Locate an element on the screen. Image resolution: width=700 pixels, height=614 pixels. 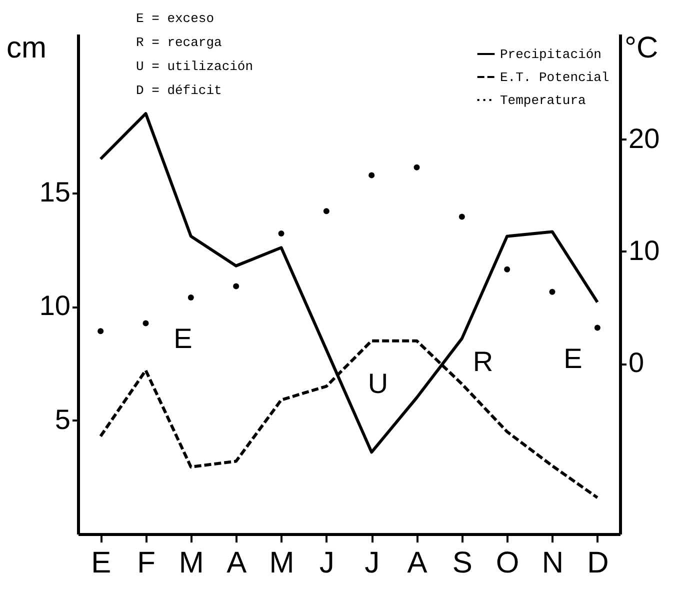
annotation: R = recarga is located at coordinates (179, 42).